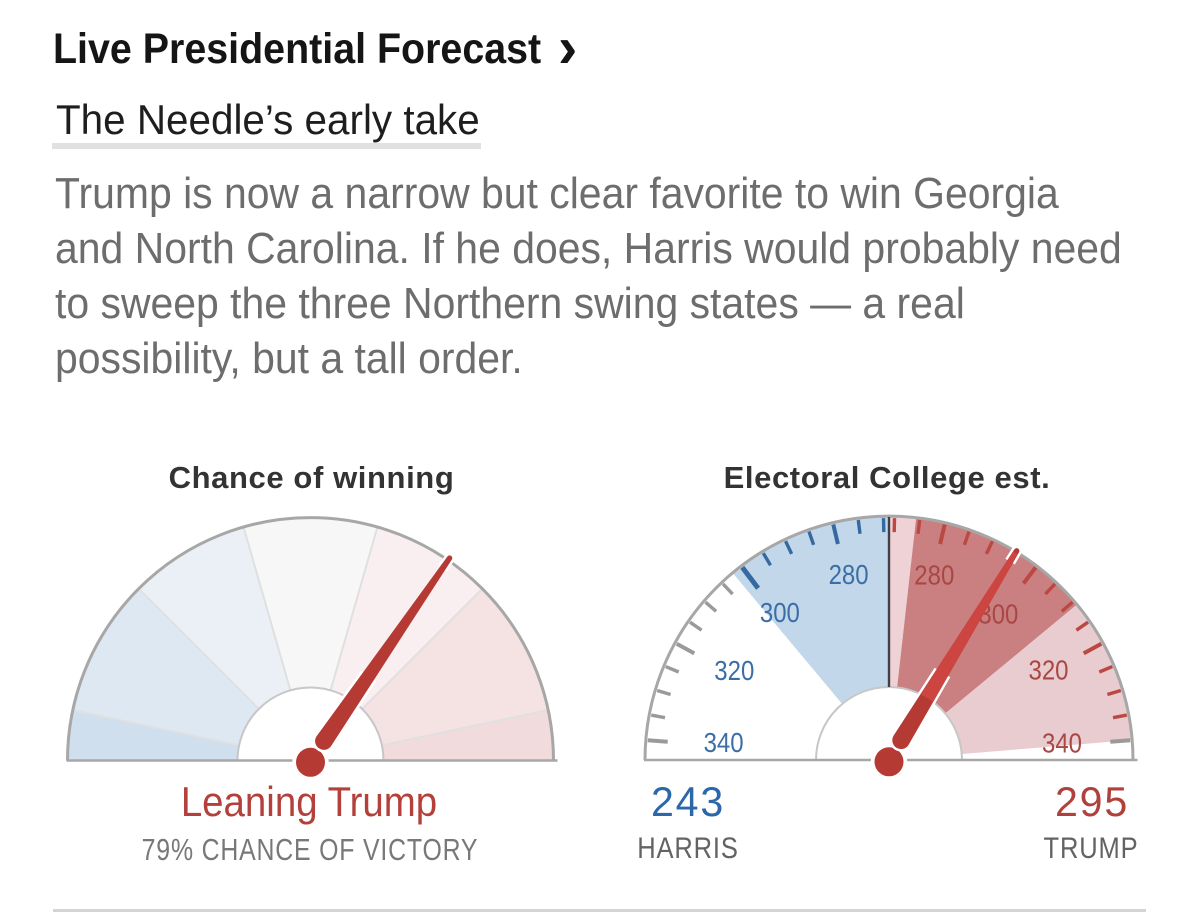 The image size is (1200, 922). What do you see at coordinates (780, 612) in the screenshot?
I see `svg-text: 300` at bounding box center [780, 612].